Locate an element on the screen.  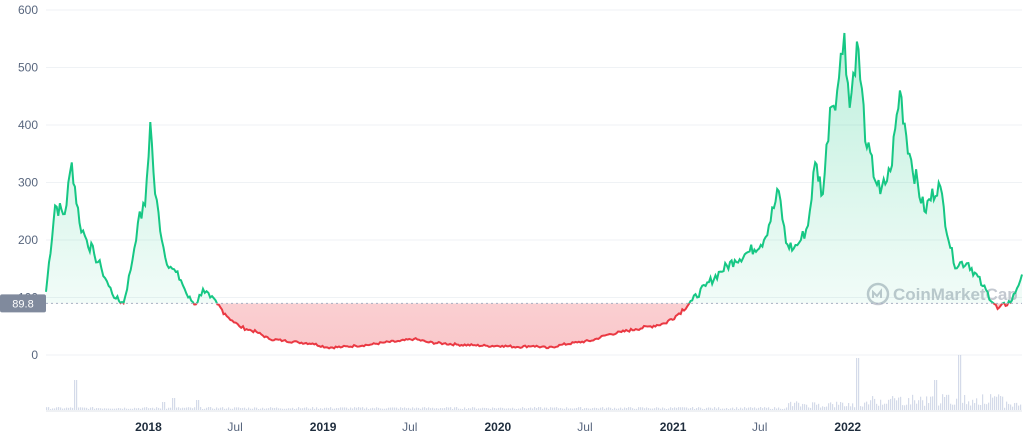
x-tick-label: Jul is located at coordinates (234, 427).